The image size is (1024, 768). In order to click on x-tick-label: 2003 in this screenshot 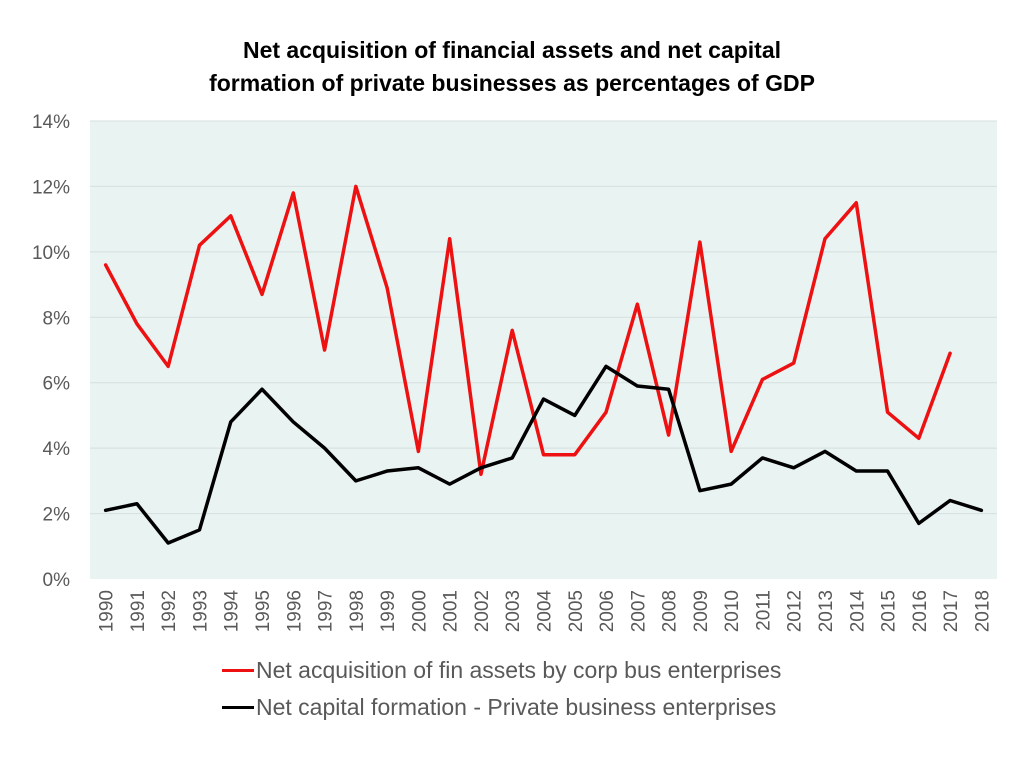, I will do `click(513, 611)`.